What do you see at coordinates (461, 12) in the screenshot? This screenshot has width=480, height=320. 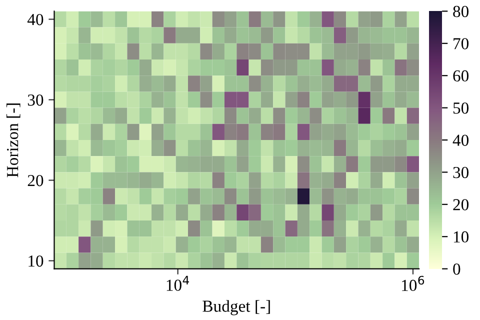 I see `color-bar-label: 80` at bounding box center [461, 12].